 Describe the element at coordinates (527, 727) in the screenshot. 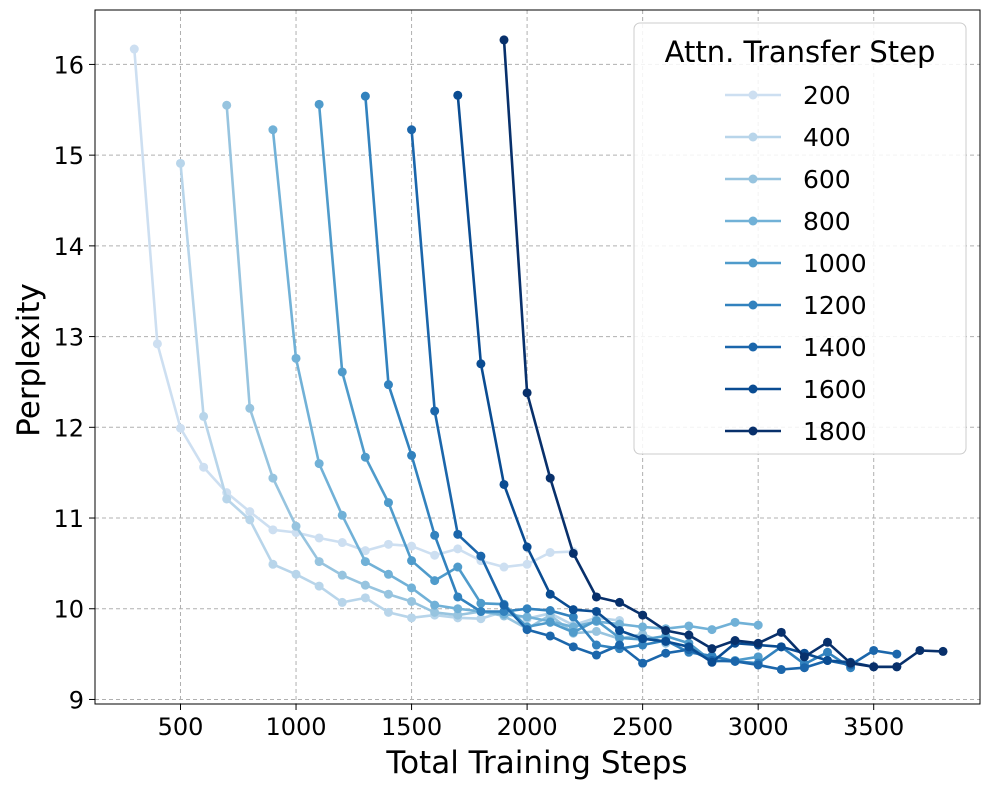

I see `x-tick-label: 2000` at that location.